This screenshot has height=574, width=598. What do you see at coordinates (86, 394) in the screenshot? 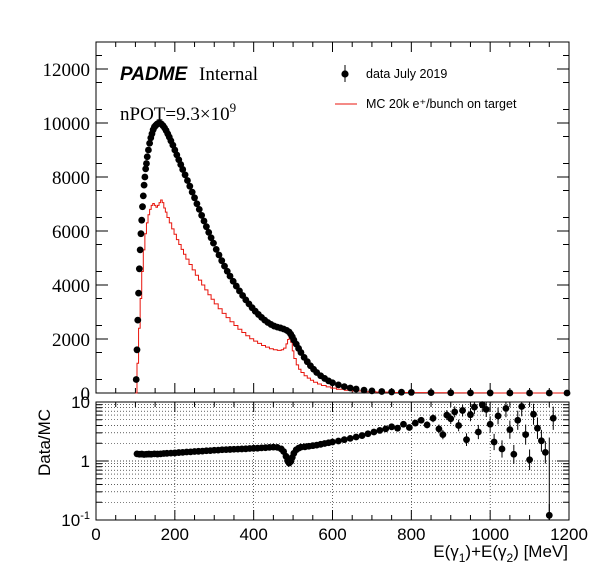
I see `main-y-tick-label: 0` at bounding box center [86, 394].